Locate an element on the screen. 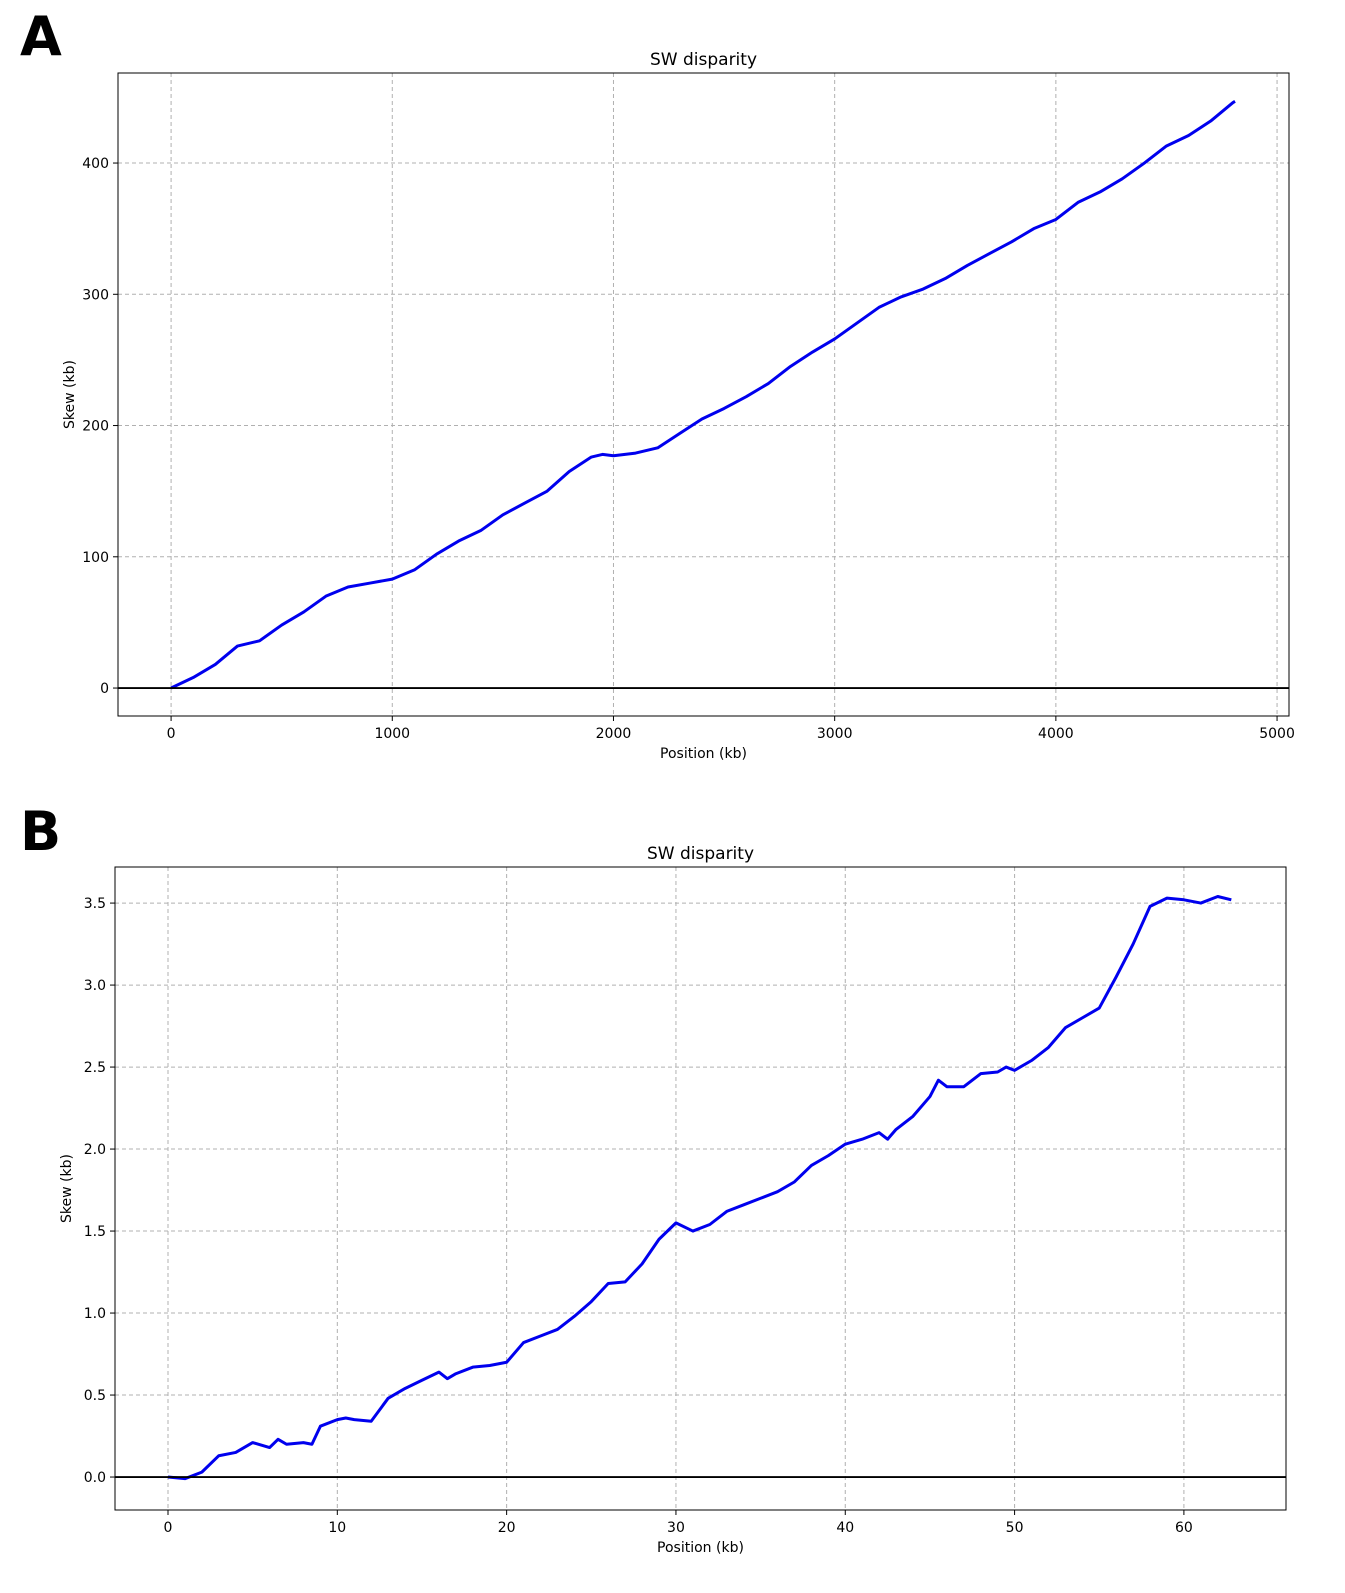 The height and width of the screenshot is (1593, 1345). panel-label: B is located at coordinates (40, 831).